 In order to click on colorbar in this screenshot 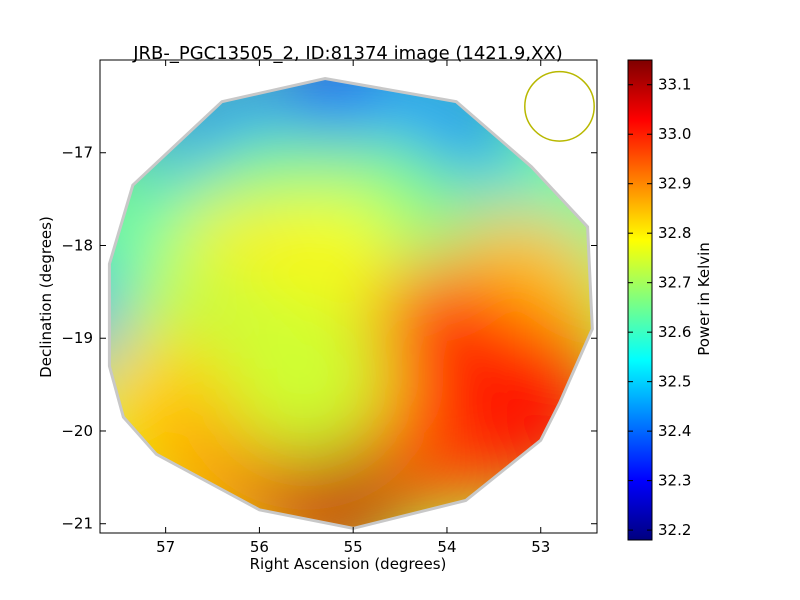, I will do `click(640, 300)`.